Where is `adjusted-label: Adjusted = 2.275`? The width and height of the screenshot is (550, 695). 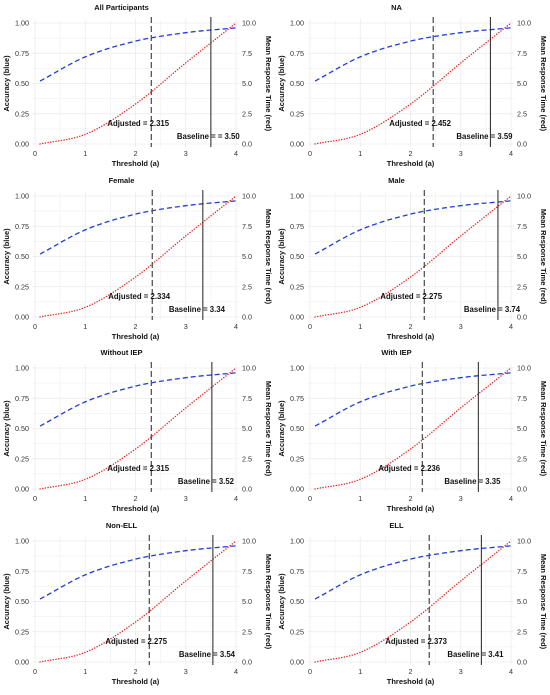 adjusted-label: Adjusted = 2.275 is located at coordinates (136, 641).